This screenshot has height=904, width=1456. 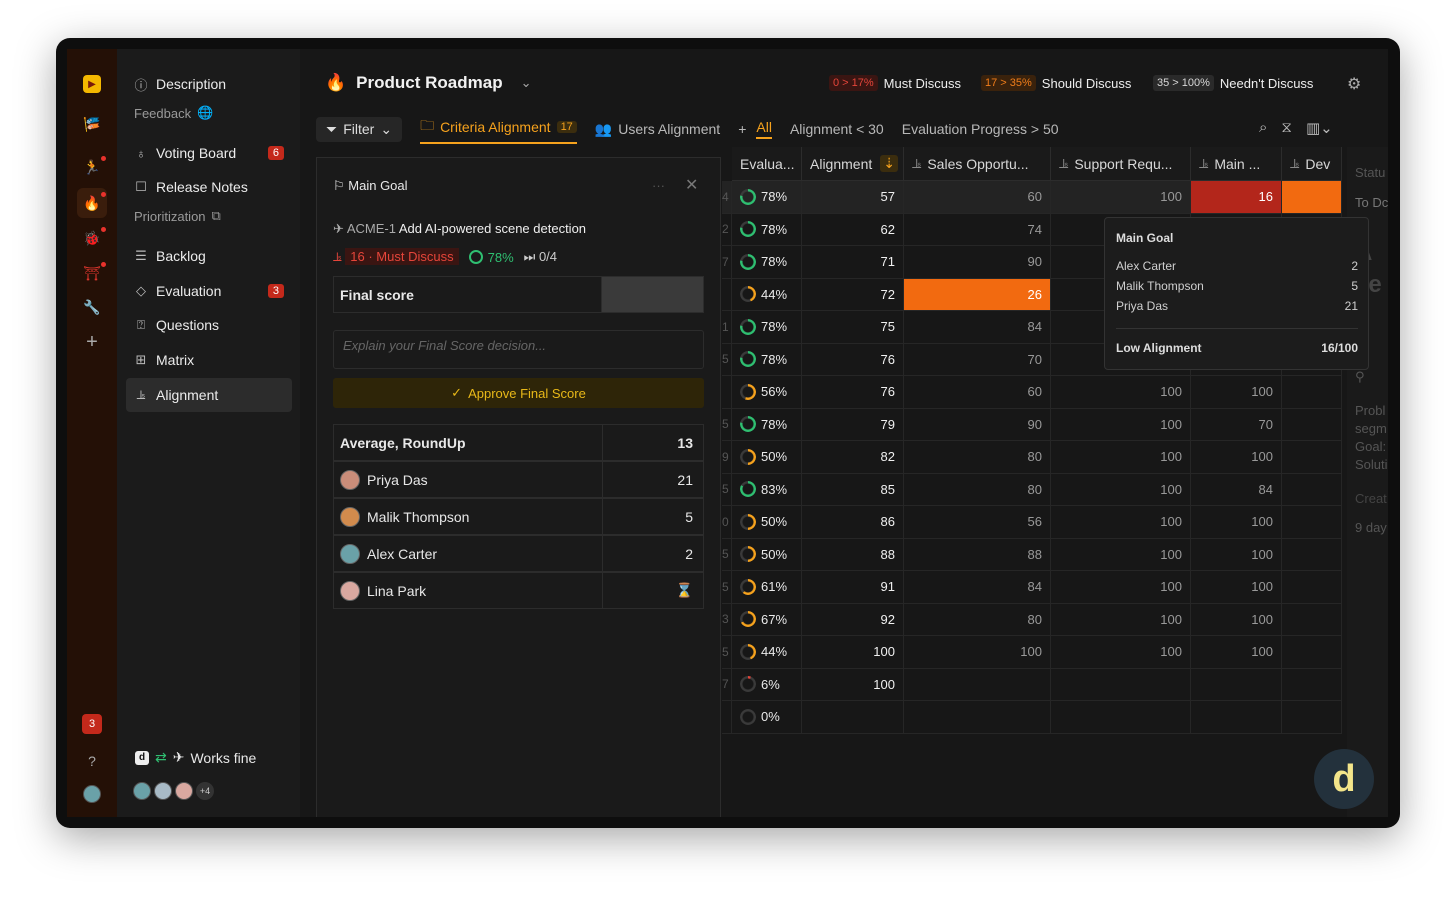 What do you see at coordinates (980, 129) in the screenshot?
I see `view-progress-filter: Evaluation Progress > 50` at bounding box center [980, 129].